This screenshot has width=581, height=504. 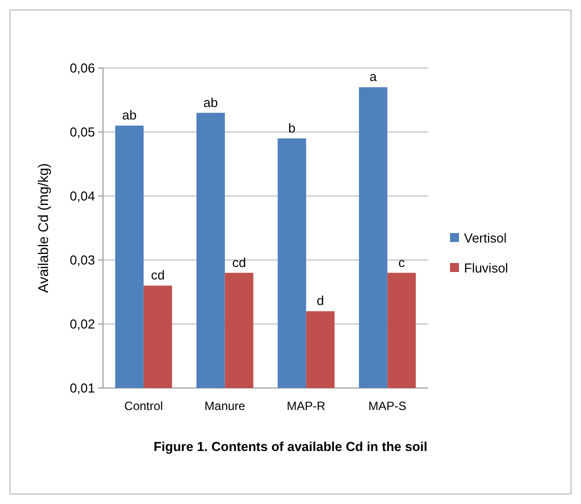 What do you see at coordinates (485, 238) in the screenshot?
I see `legend-label: Vertisol` at bounding box center [485, 238].